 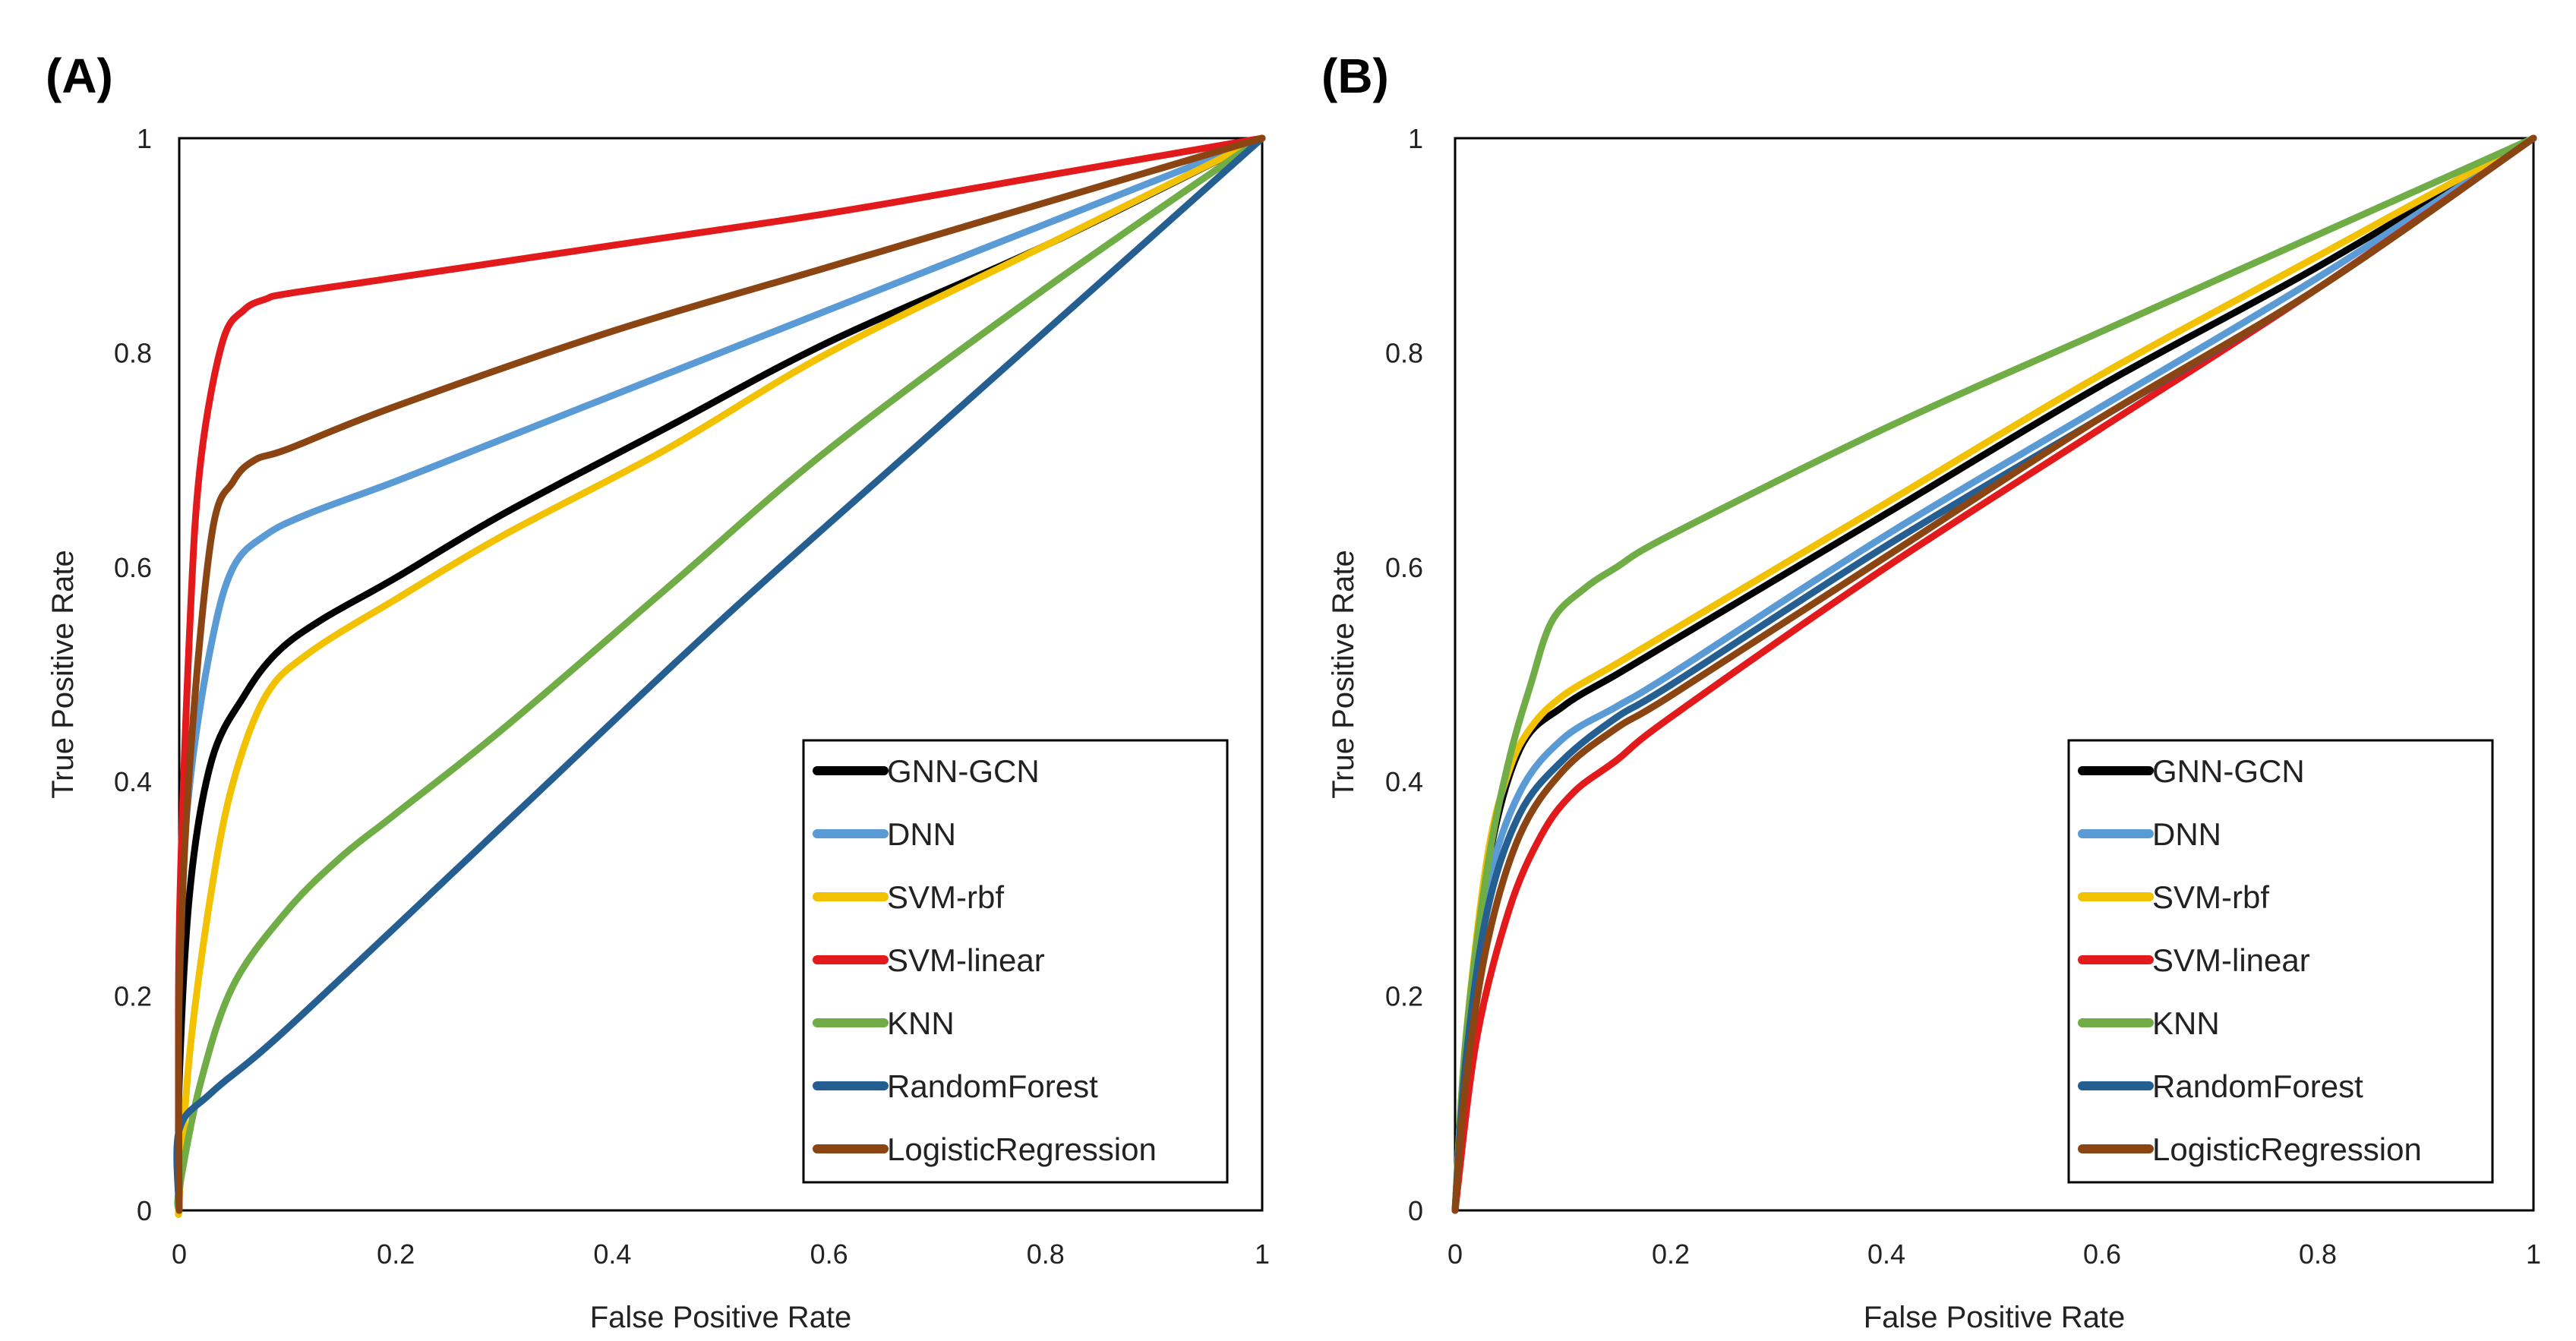 I want to click on panel-label: (A), so click(x=79, y=76).